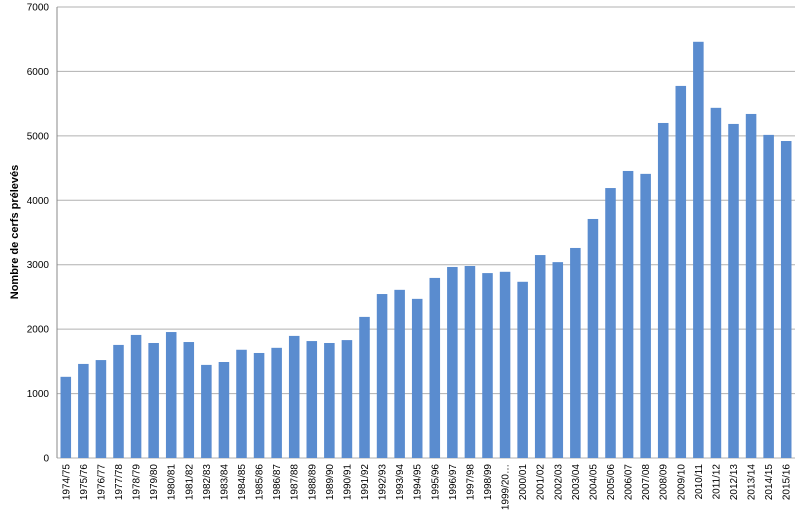 The image size is (800, 518). Describe the element at coordinates (38, 72) in the screenshot. I see `y-tick-label: 6000` at that location.